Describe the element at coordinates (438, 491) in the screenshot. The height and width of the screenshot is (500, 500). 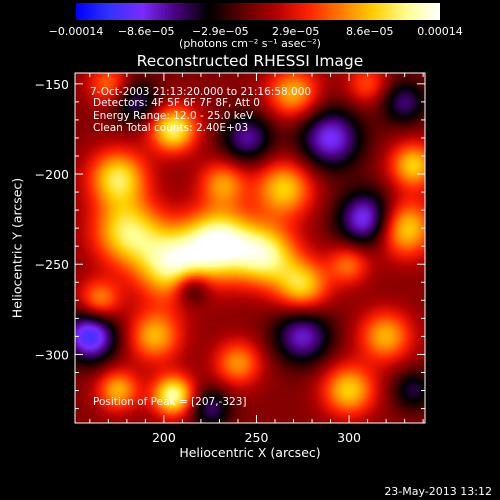
I see `date-stamp: 23-May-2013 13:12` at that location.